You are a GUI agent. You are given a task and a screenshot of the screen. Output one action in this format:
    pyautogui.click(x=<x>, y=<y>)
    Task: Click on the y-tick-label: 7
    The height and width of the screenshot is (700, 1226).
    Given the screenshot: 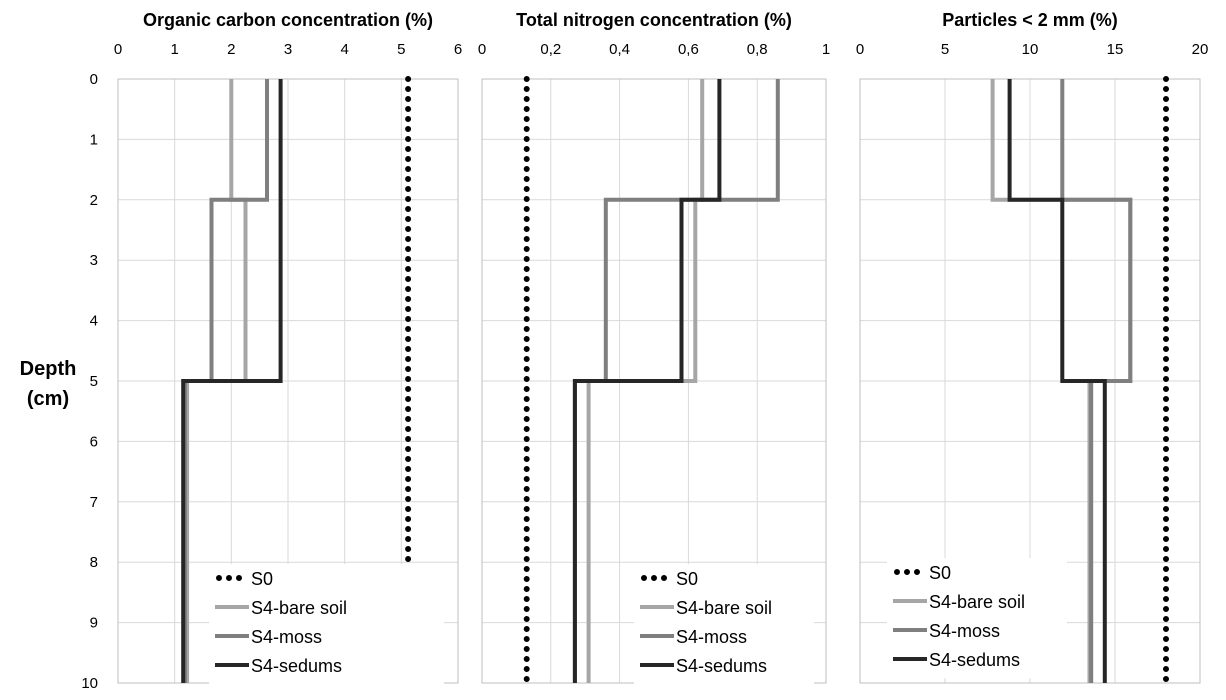 What is the action you would take?
    pyautogui.click(x=94, y=502)
    